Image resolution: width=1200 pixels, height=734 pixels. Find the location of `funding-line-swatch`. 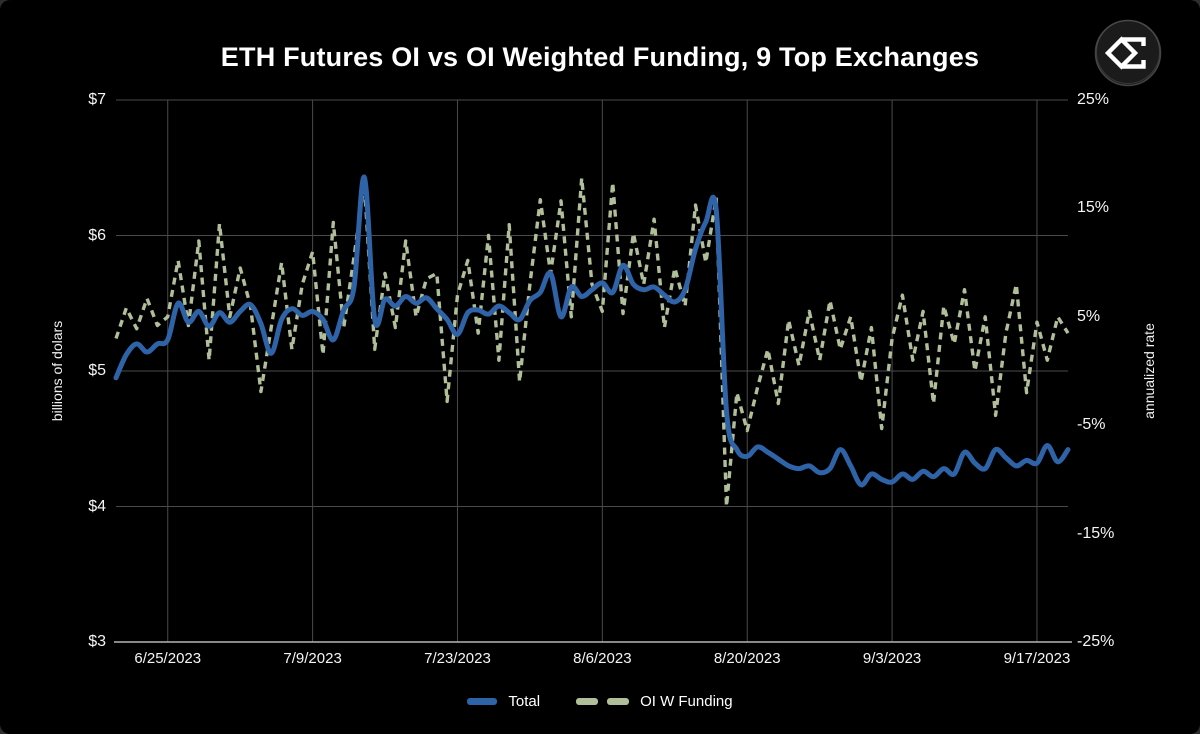

funding-line-swatch is located at coordinates (603, 701).